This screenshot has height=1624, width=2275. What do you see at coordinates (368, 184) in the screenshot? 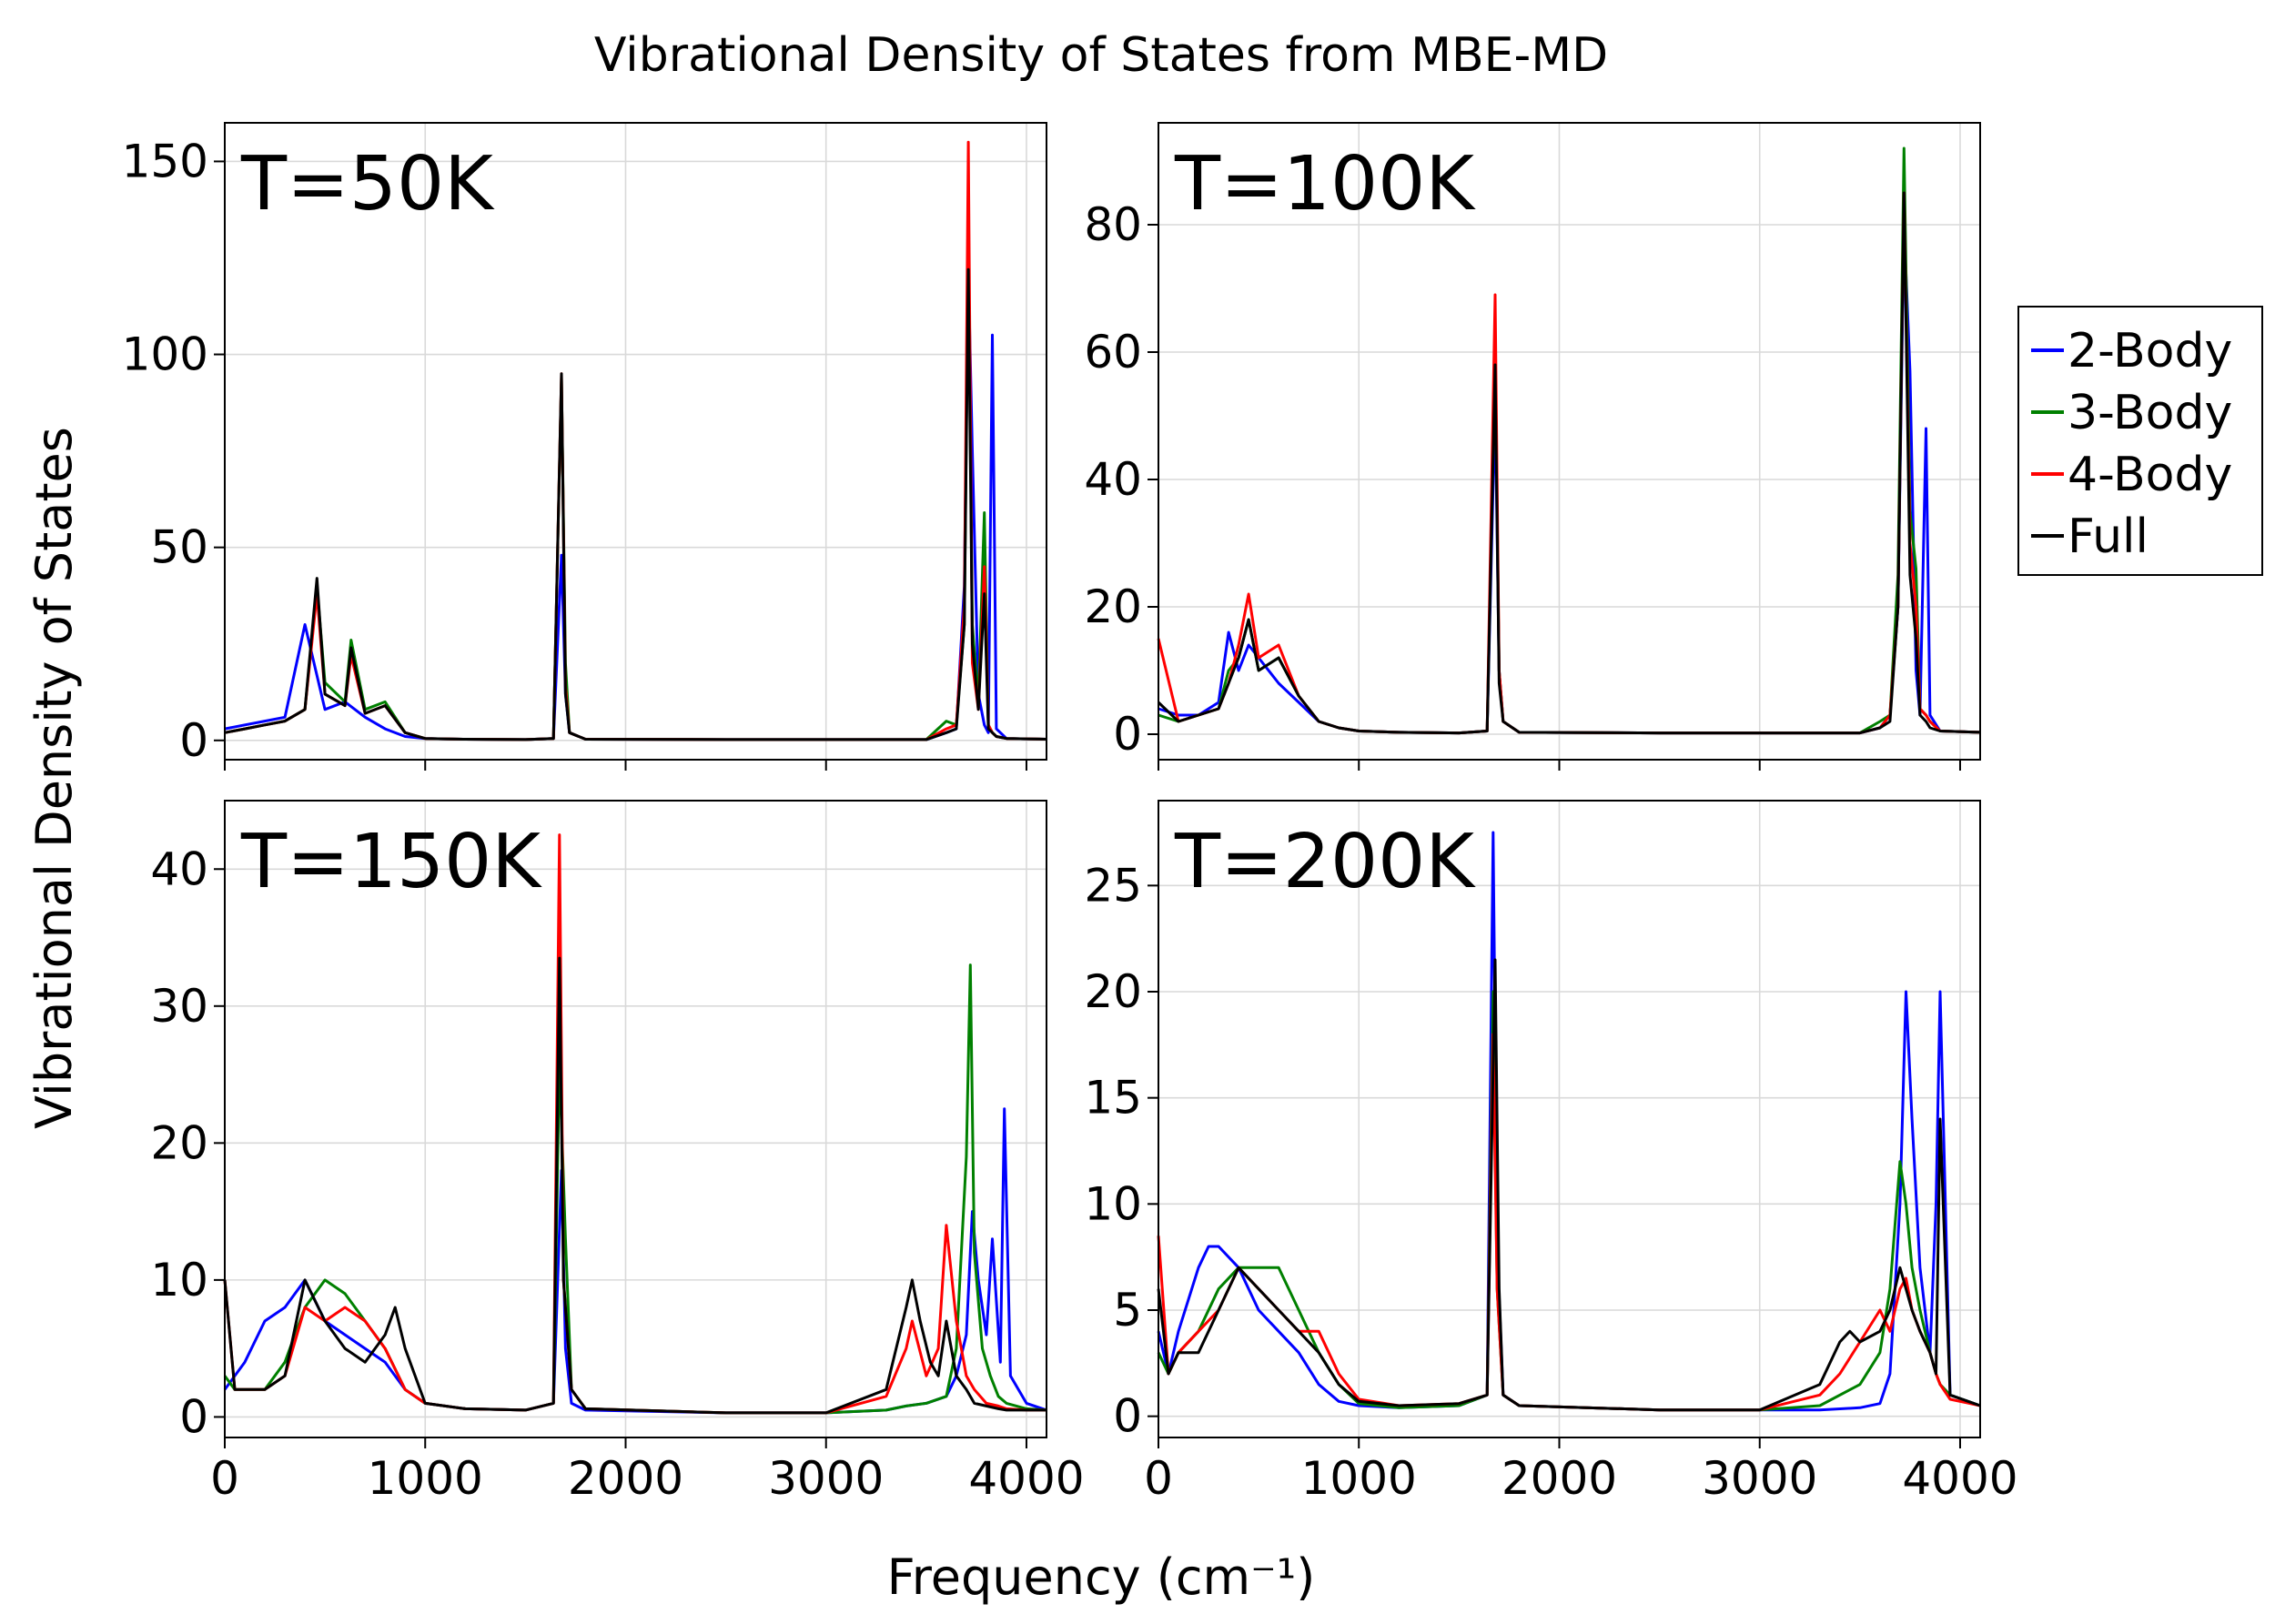
I see `panel-label: T=50K` at bounding box center [368, 184].